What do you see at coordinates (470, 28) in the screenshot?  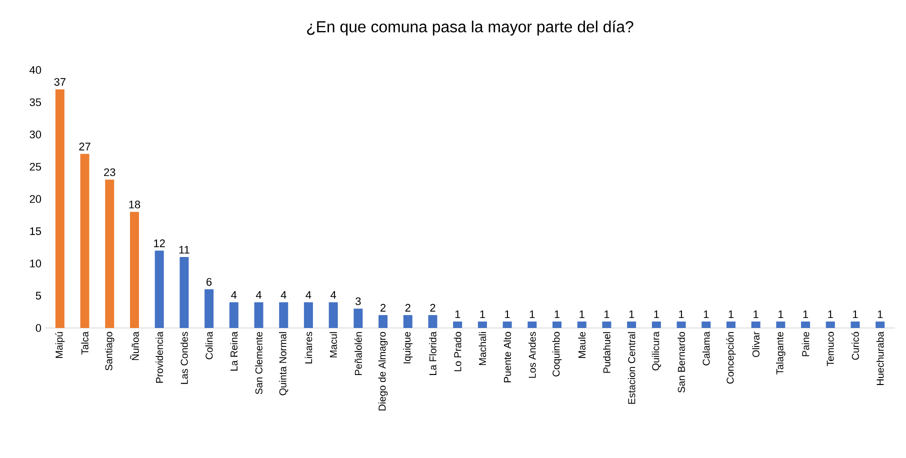 I see `chart-title: ¿En que comuna pasa la mayor parte del día?` at bounding box center [470, 28].